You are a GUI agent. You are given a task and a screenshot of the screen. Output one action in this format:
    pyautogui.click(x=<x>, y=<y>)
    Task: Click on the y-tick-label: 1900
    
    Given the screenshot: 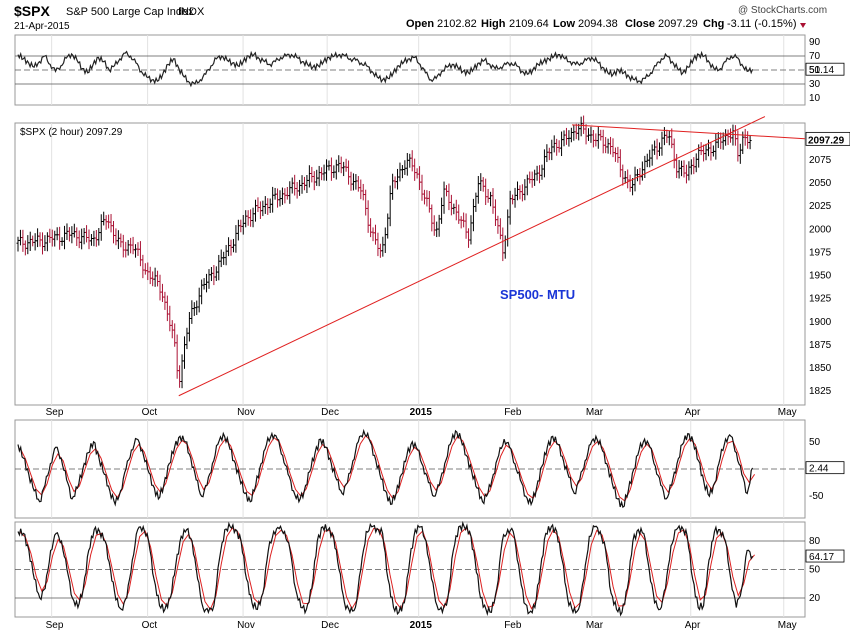 What is the action you would take?
    pyautogui.click(x=820, y=322)
    